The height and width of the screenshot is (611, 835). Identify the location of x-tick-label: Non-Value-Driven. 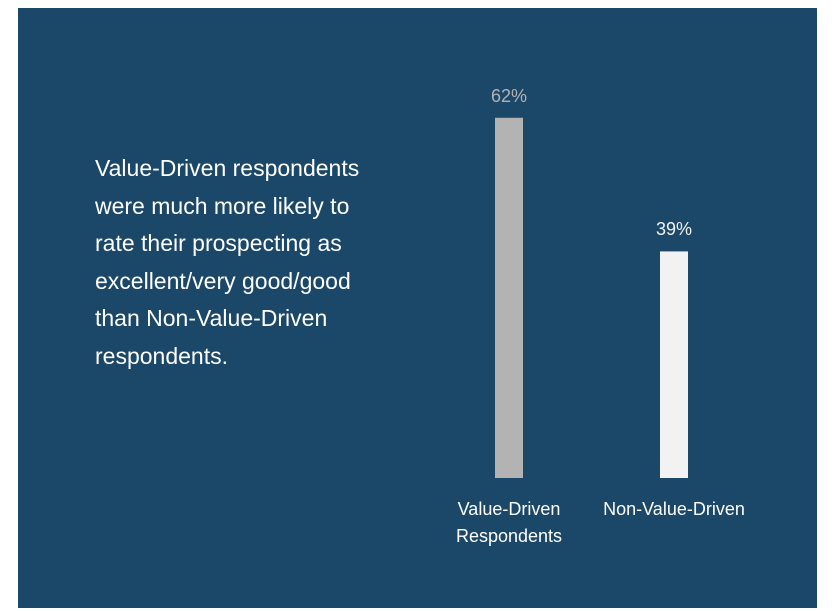
(674, 509).